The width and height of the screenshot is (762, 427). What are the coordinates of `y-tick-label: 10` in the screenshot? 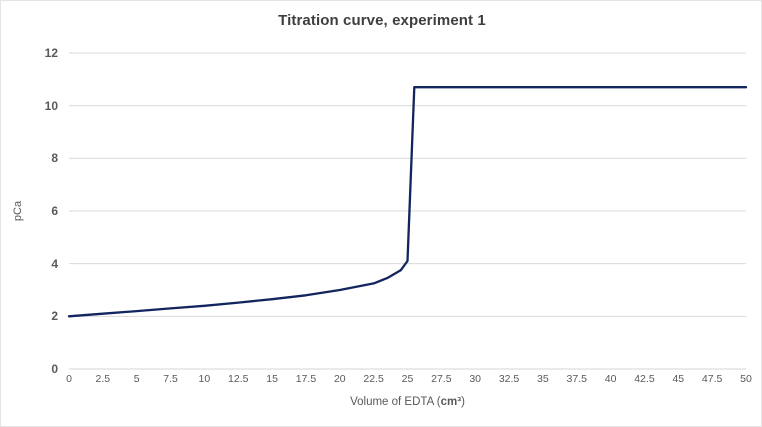 It's located at (51, 105).